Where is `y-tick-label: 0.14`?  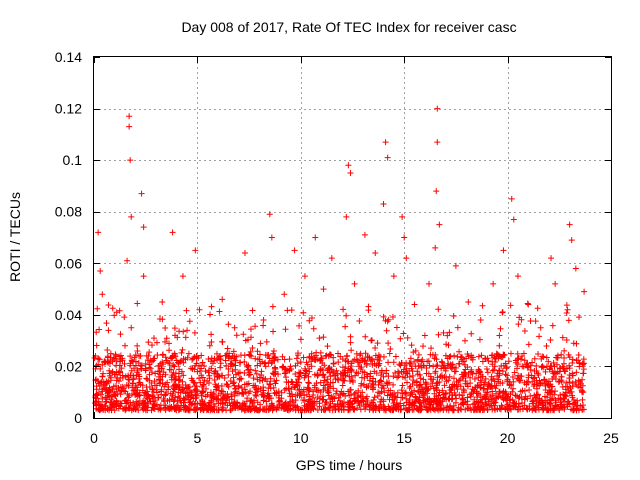
y-tick-label: 0.14 is located at coordinates (68, 57).